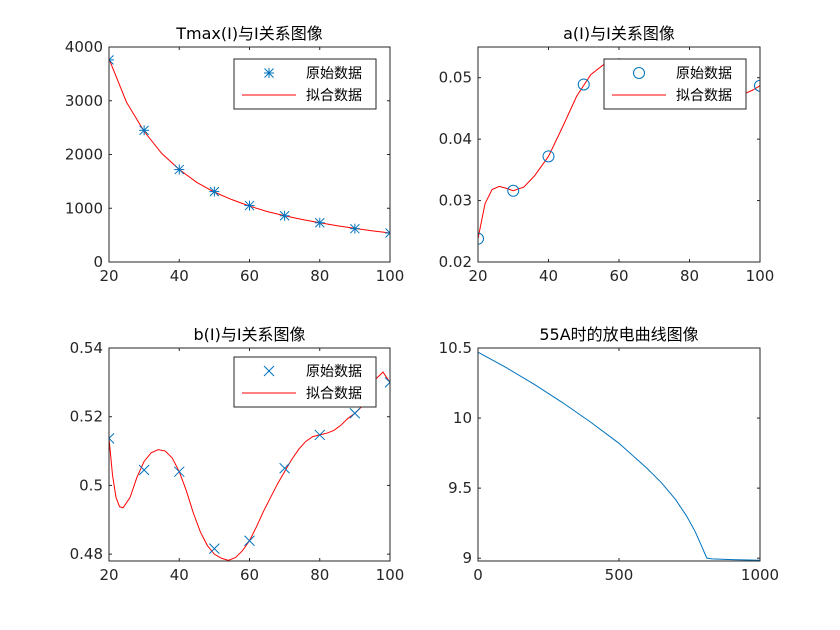 Image resolution: width=840 pixels, height=630 pixels. What do you see at coordinates (675, 84) in the screenshot?
I see `a-legend-box` at bounding box center [675, 84].